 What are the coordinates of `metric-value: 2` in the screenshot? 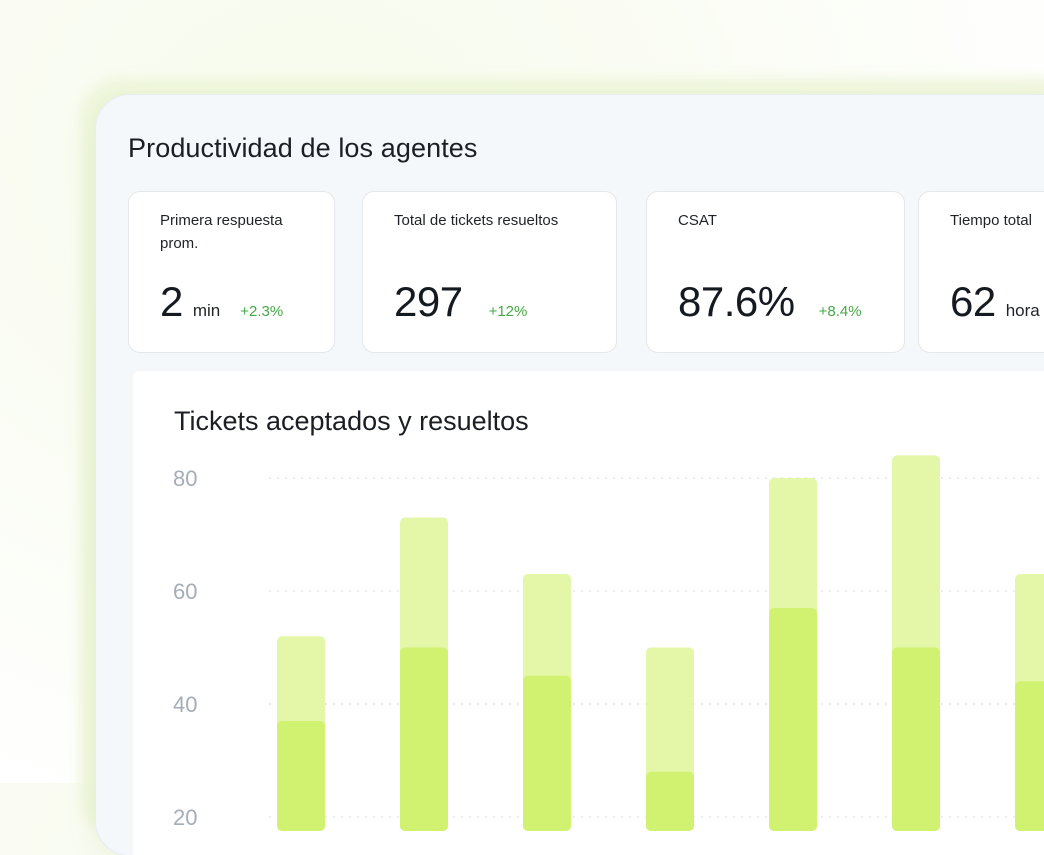 It's located at (171, 301).